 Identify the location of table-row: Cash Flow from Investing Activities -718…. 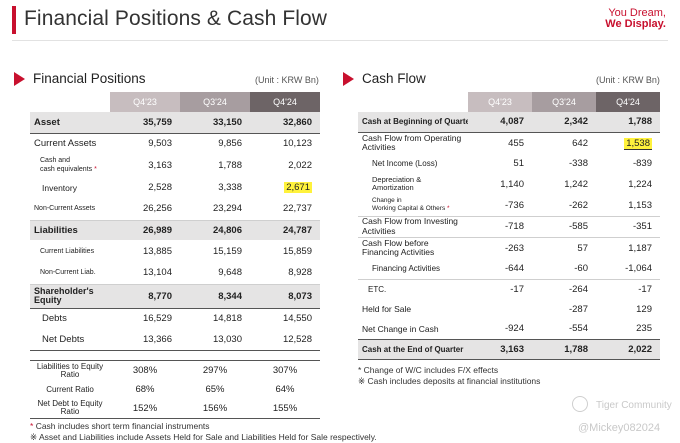
(509, 227).